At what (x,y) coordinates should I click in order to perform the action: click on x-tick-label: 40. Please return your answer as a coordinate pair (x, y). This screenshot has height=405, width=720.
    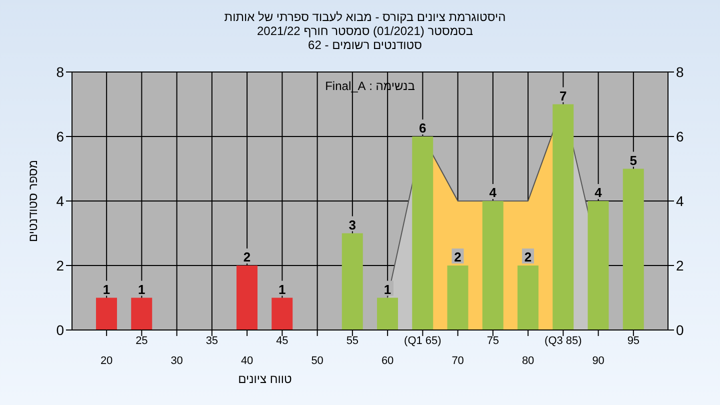
    Looking at the image, I should click on (247, 361).